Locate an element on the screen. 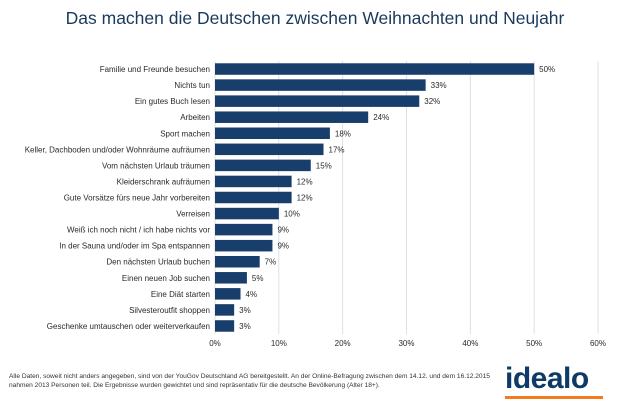 The image size is (630, 412). x-tick-label: 20% is located at coordinates (343, 343).